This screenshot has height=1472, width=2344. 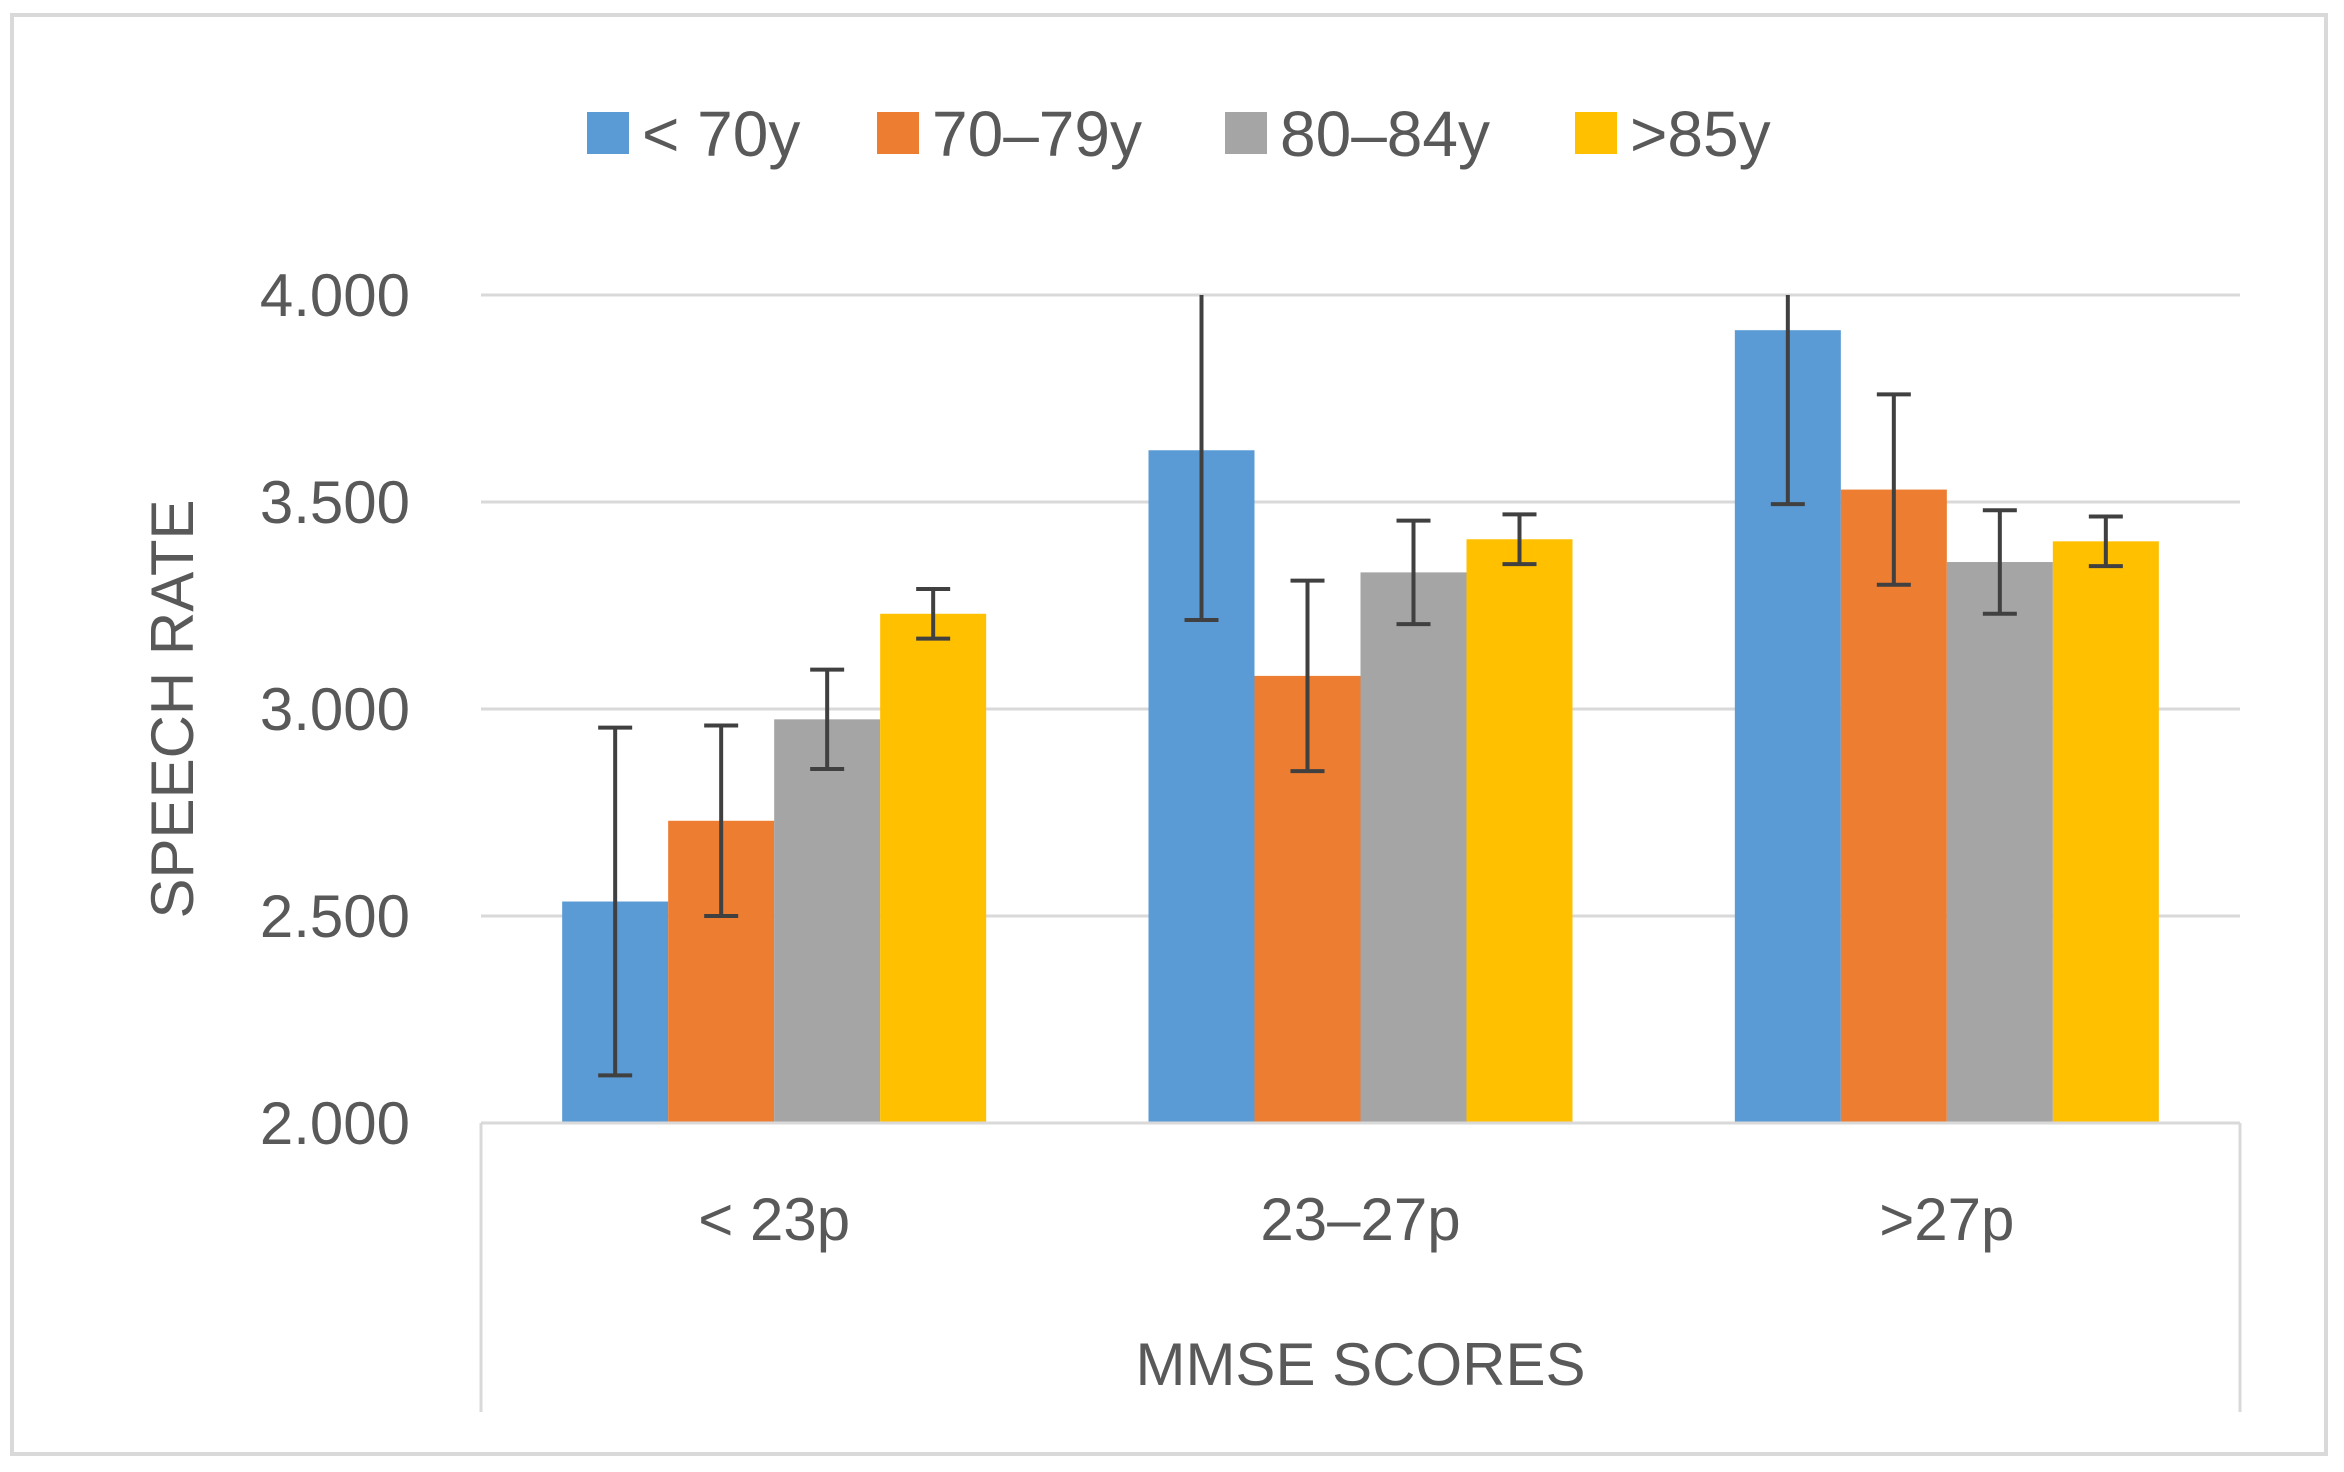 What do you see at coordinates (335, 1123) in the screenshot?
I see `y-tick-label: 2.000` at bounding box center [335, 1123].